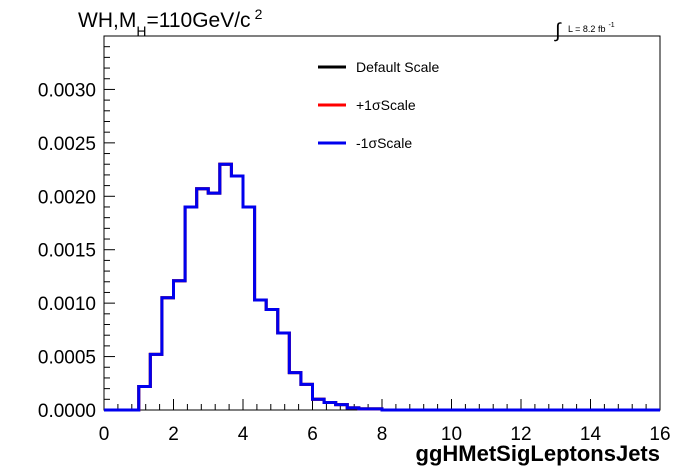 This screenshot has height=472, width=696. What do you see at coordinates (397, 67) in the screenshot?
I see `legend-label: Default Scale` at bounding box center [397, 67].